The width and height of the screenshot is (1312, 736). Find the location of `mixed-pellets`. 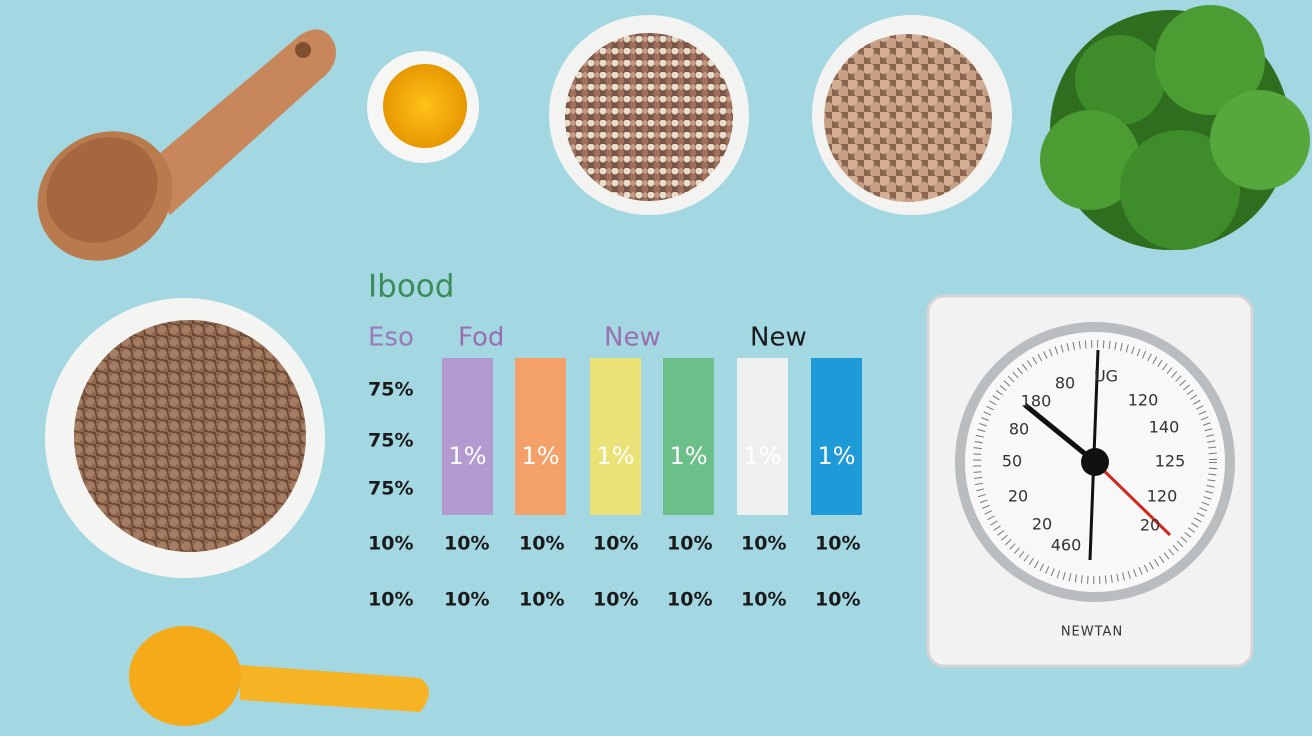

mixed-pellets is located at coordinates (649, 117).